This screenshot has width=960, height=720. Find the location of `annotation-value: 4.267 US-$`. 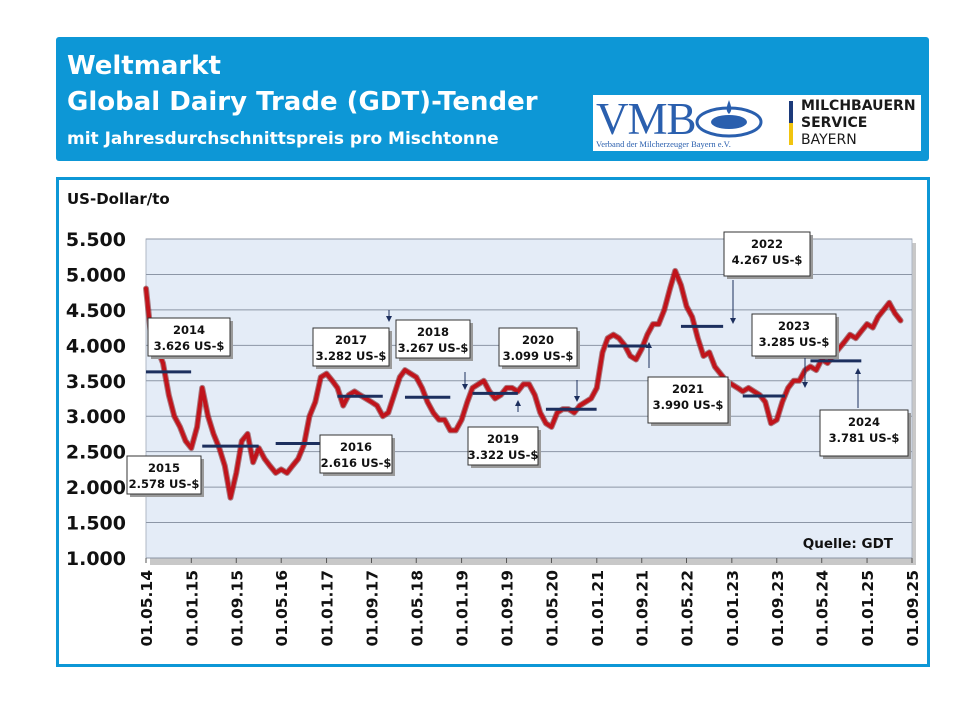

annotation-value: 4.267 US-$ is located at coordinates (767, 260).